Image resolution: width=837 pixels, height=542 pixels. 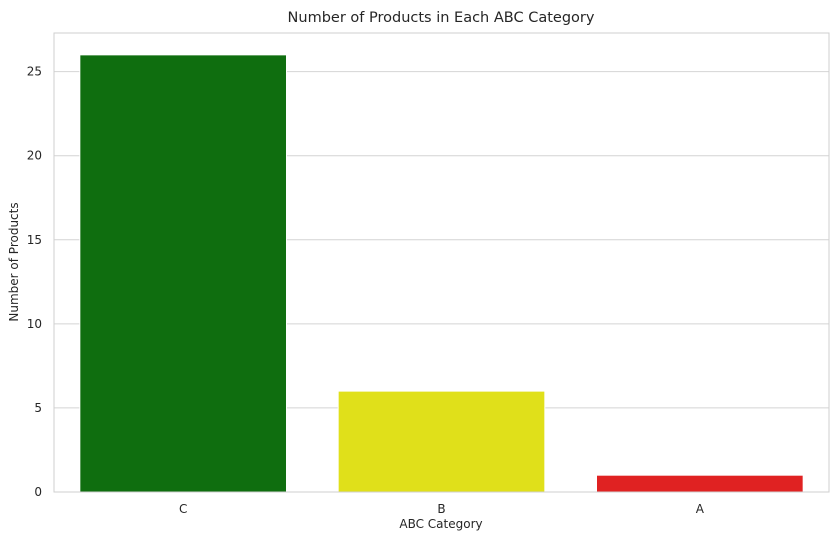 I want to click on x-tick-label: B, so click(x=441, y=509).